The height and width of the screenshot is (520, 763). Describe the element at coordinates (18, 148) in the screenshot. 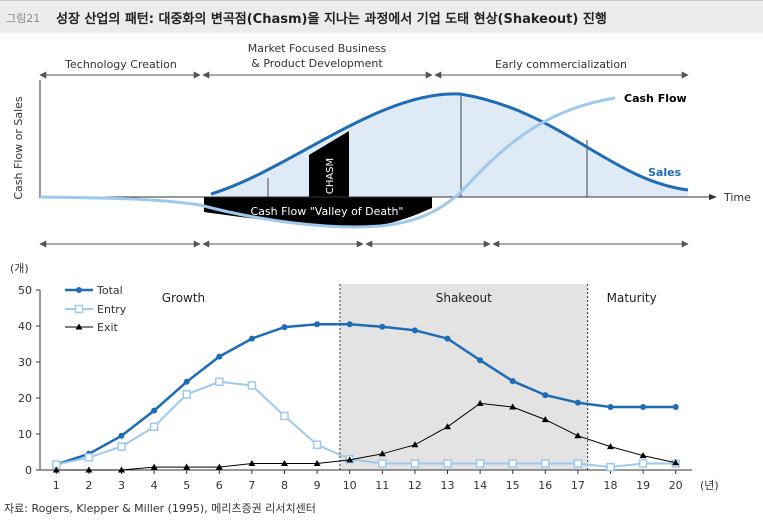

I see `diagram-y-label: Cash Flow or Sales` at that location.